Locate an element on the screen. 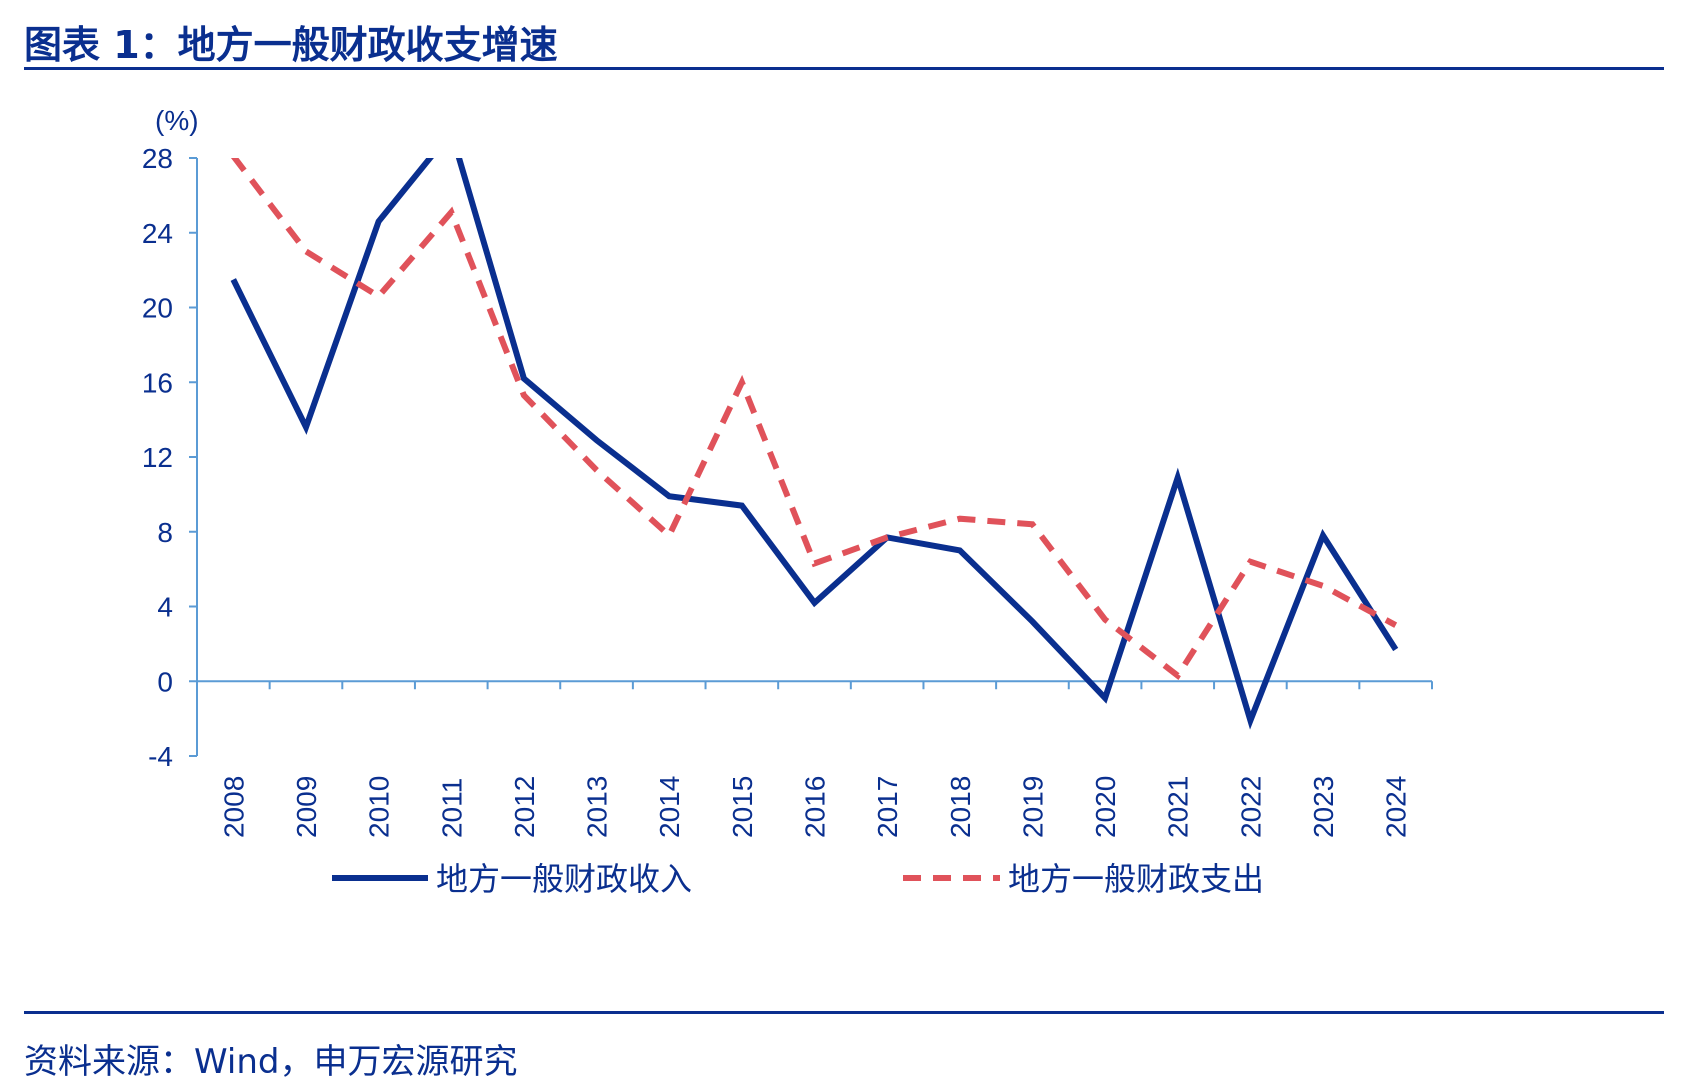  x-tick-label: 2008 is located at coordinates (233, 807).